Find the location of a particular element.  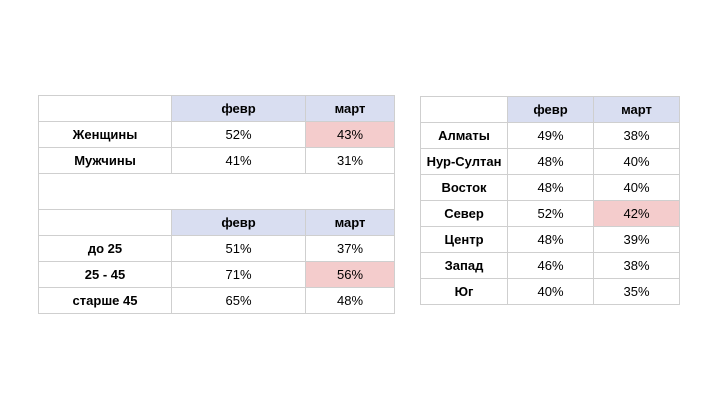

table-row: Нур-Султан 48% 40% is located at coordinates (550, 161).